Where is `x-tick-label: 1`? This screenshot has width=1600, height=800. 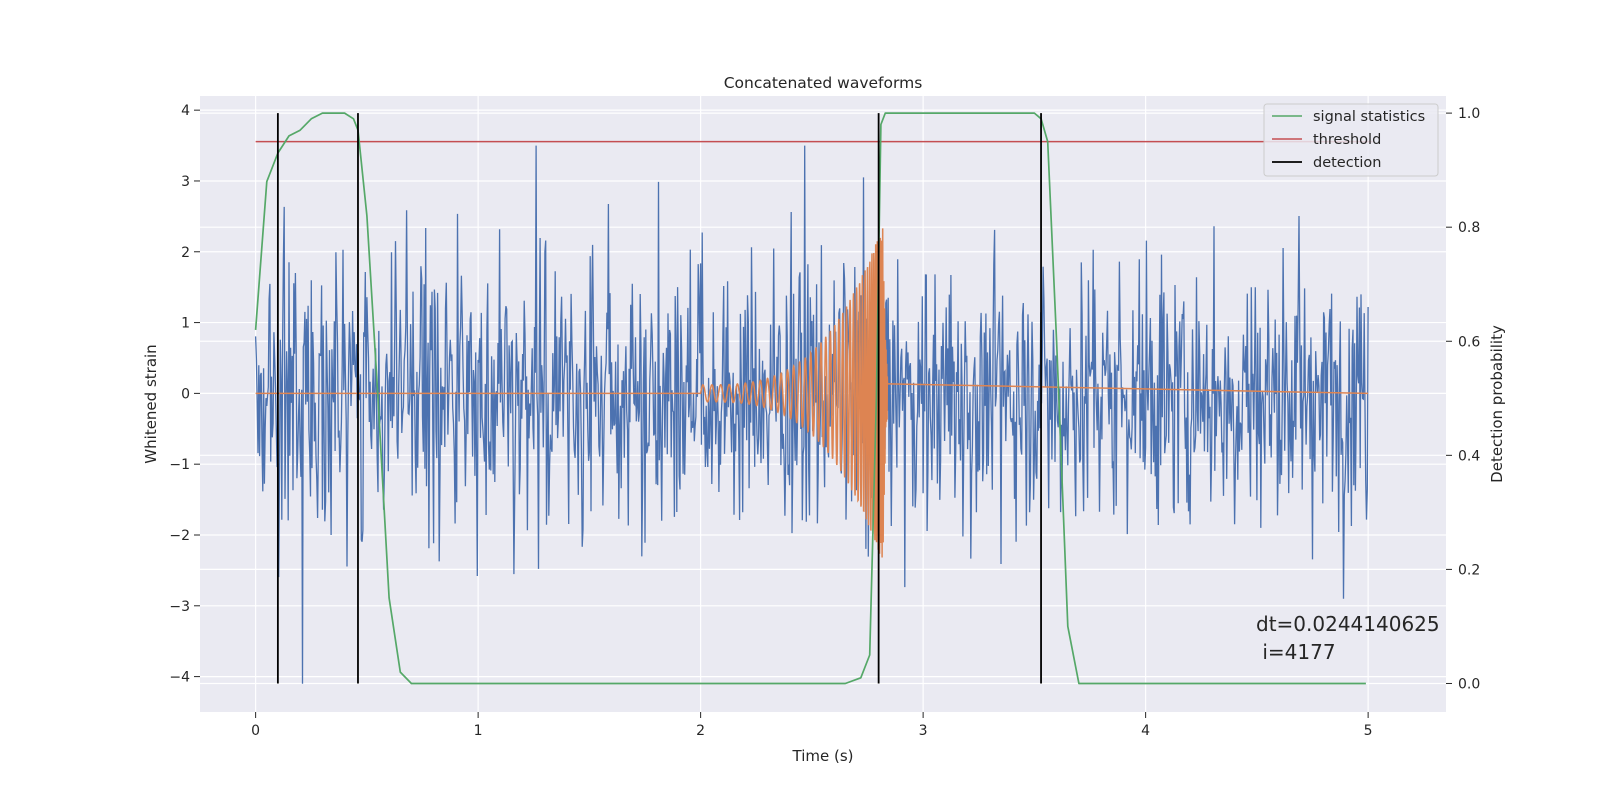
x-tick-label: 1 is located at coordinates (478, 731).